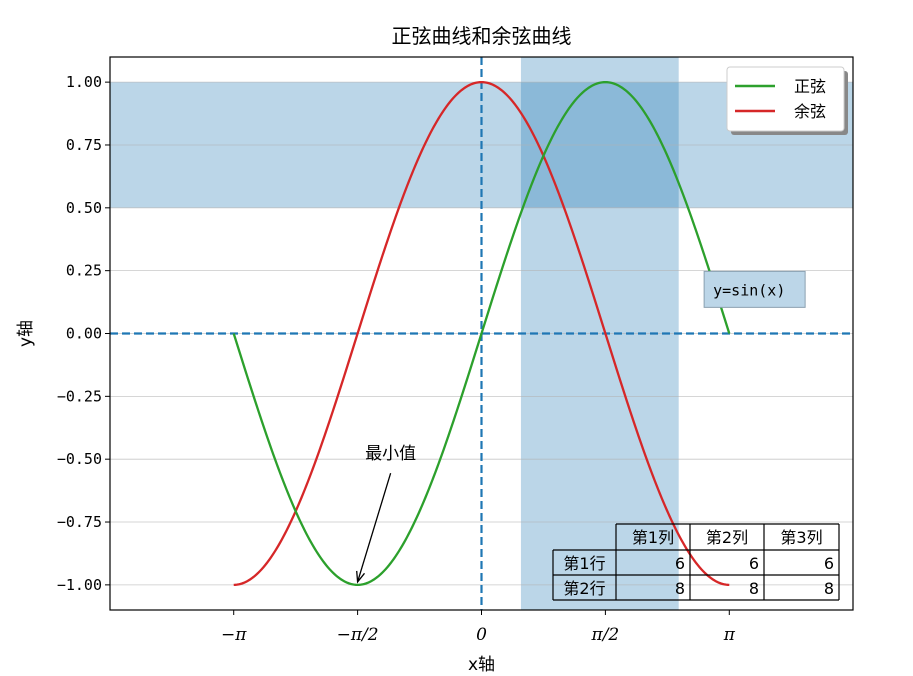 This screenshot has width=913, height=676. I want to click on annotation-arrow-line, so click(374, 527).